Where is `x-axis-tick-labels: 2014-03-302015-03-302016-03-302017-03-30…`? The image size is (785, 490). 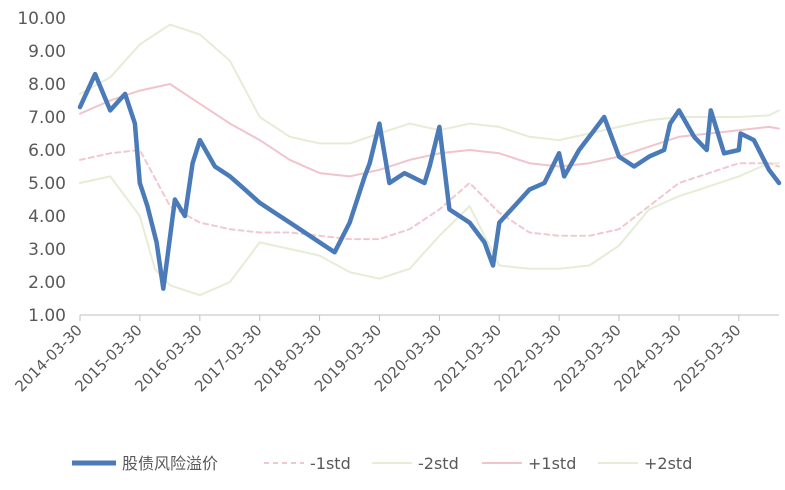
x-axis-tick-labels: 2014-03-302015-03-302016-03-302017-03-30… is located at coordinates (377, 358).